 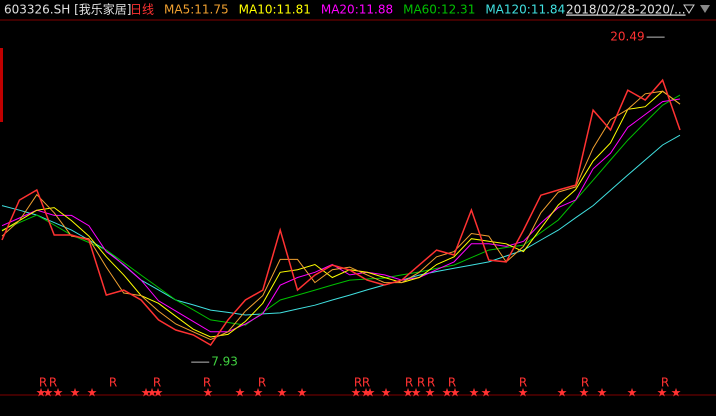 I want to click on dropdown-icon, so click(x=689, y=9).